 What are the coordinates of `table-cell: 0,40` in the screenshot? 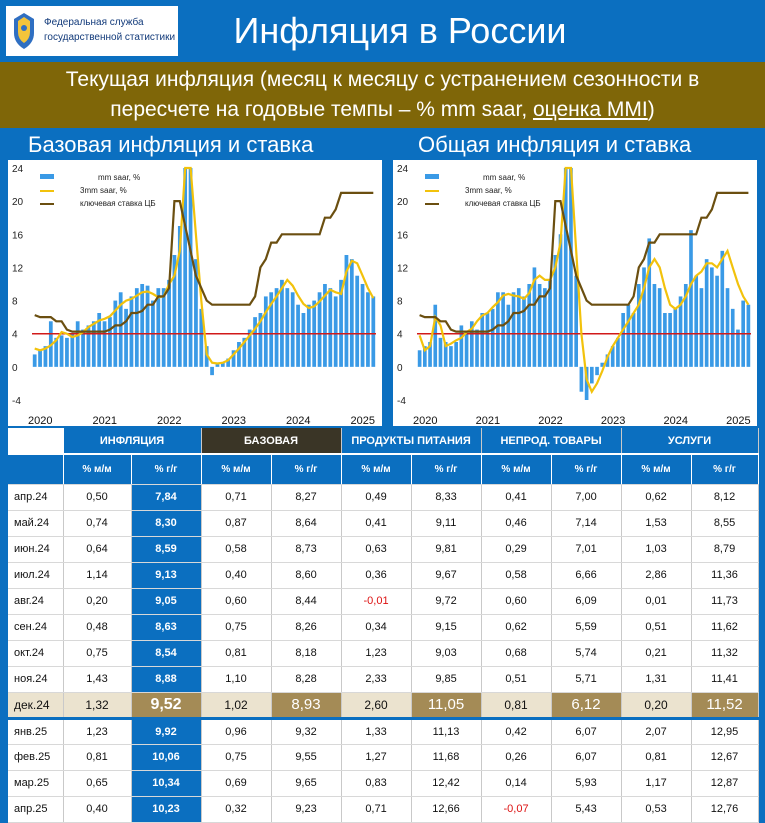 It's located at (236, 575).